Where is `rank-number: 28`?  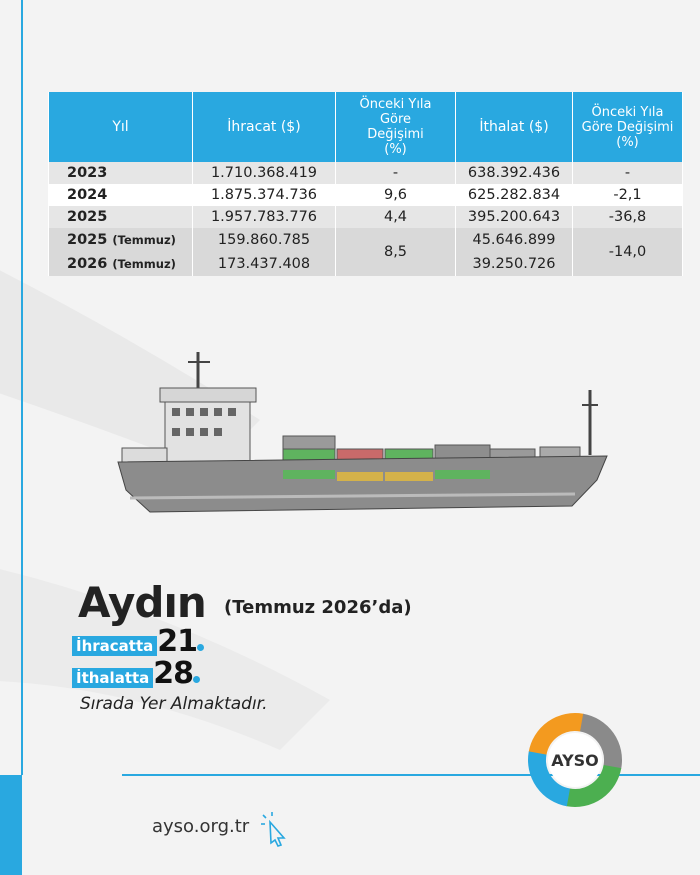
rank-number: 28 is located at coordinates (173, 673).